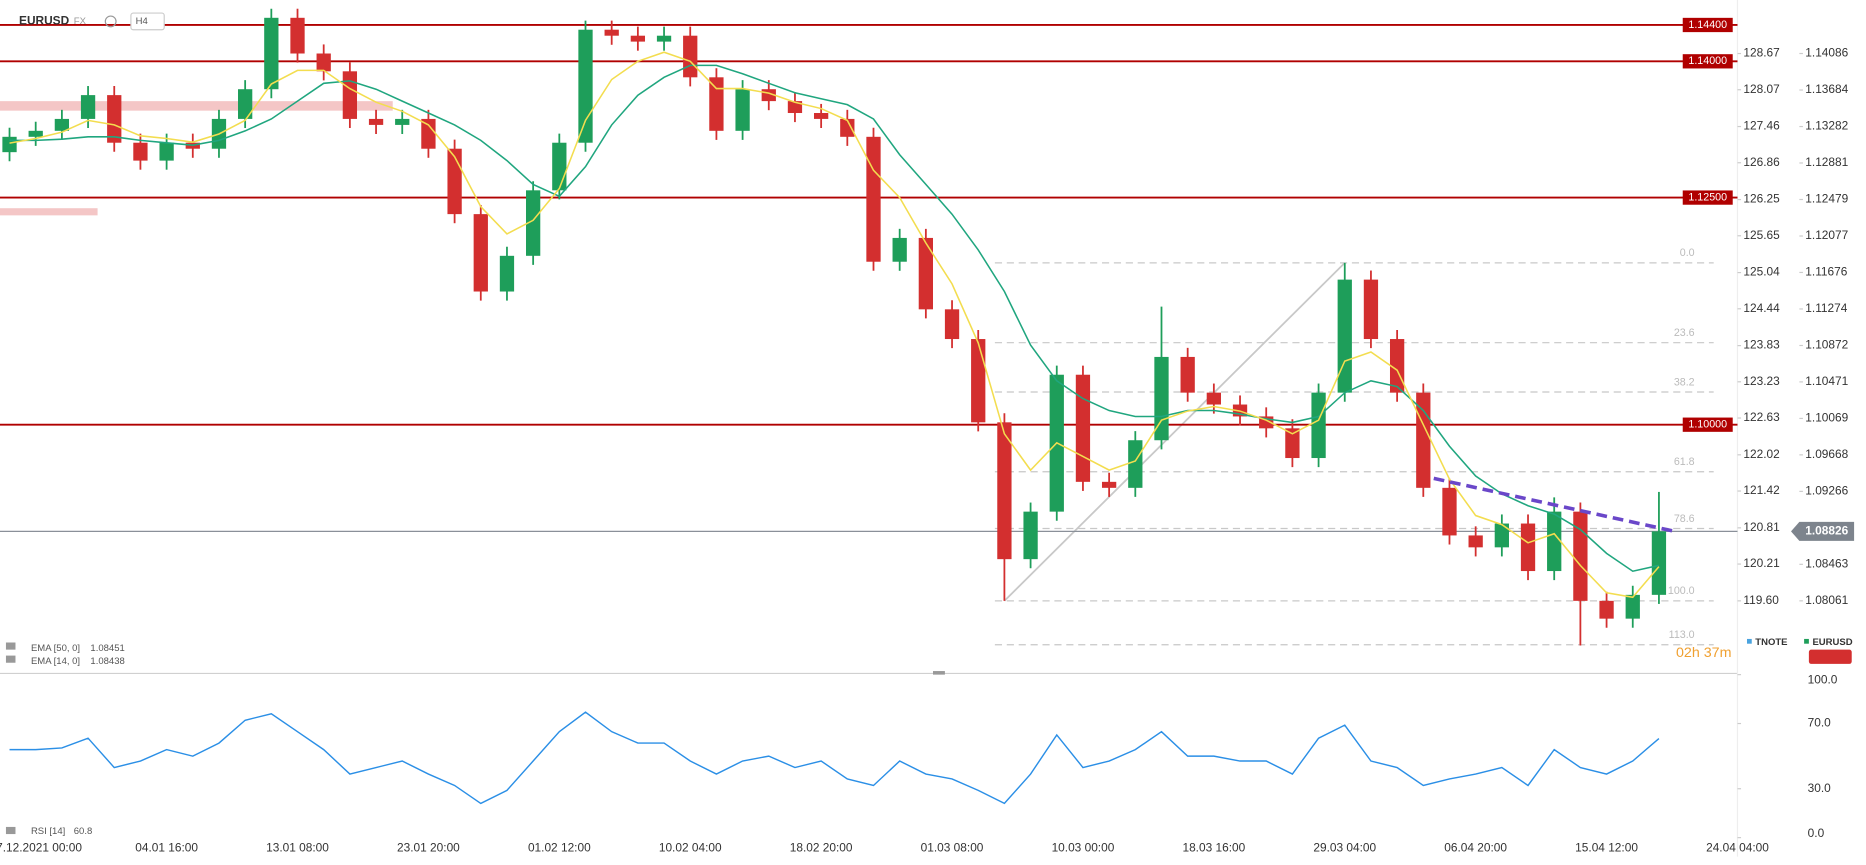 The image size is (1866, 865). What do you see at coordinates (952, 847) in the screenshot?
I see `x-tick-label: 01.03 08:00` at bounding box center [952, 847].